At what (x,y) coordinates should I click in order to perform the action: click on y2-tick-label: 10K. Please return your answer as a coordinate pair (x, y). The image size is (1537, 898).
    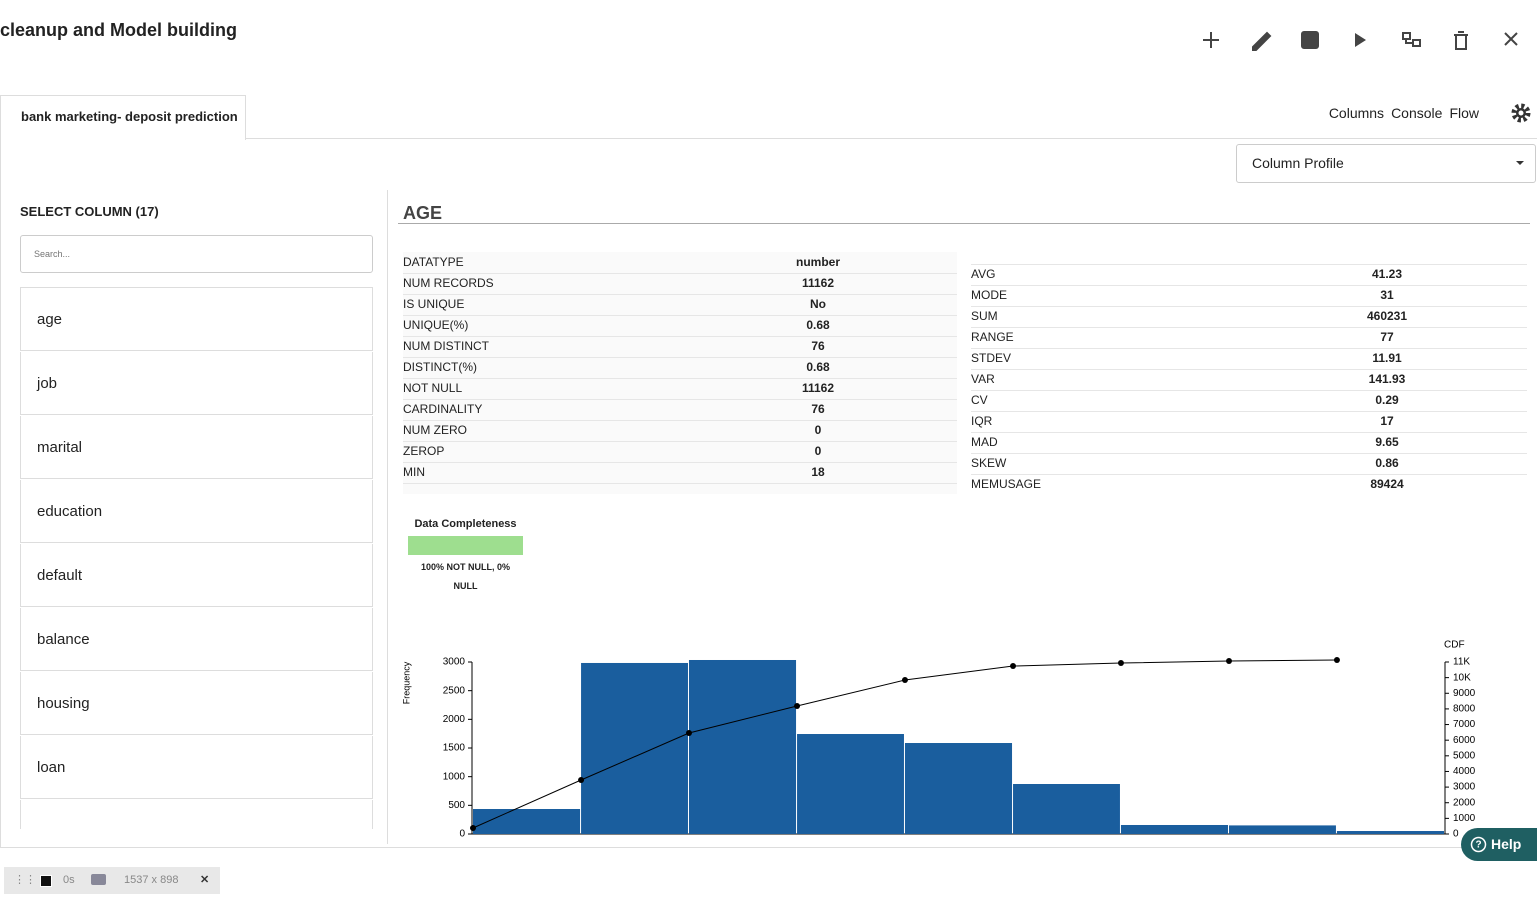
    Looking at the image, I should click on (1462, 677).